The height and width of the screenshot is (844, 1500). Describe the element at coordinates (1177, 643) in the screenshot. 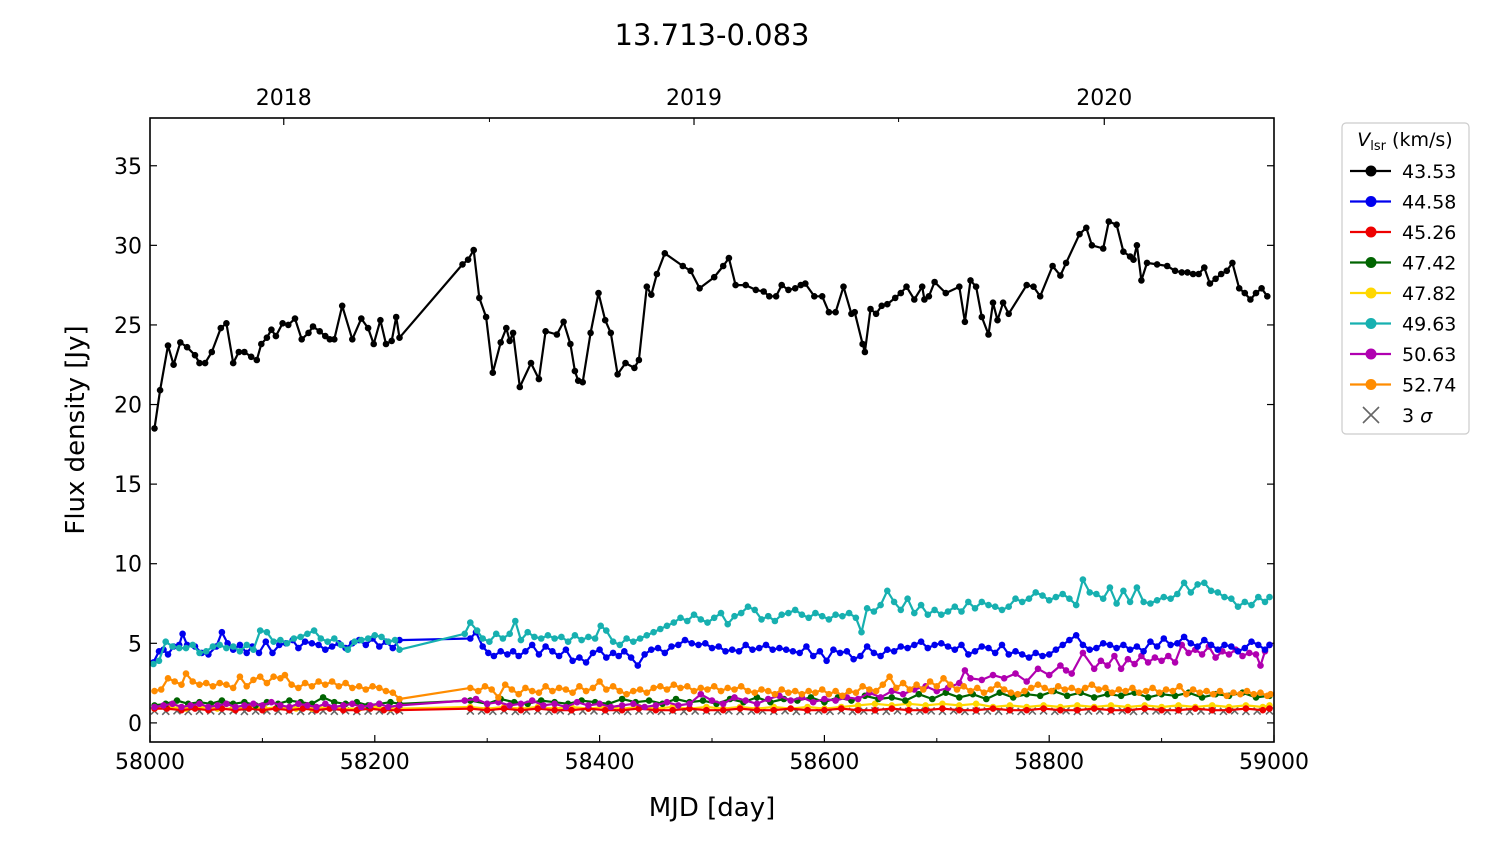

I see `data-point-44.58-146` at that location.